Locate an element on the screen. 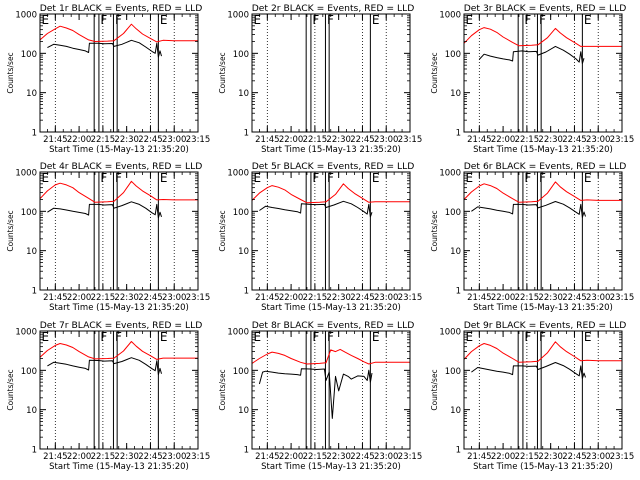 The height and width of the screenshot is (480, 640). panel-title: Det 4r BLACK = Events, RED = LLD is located at coordinates (121, 166).